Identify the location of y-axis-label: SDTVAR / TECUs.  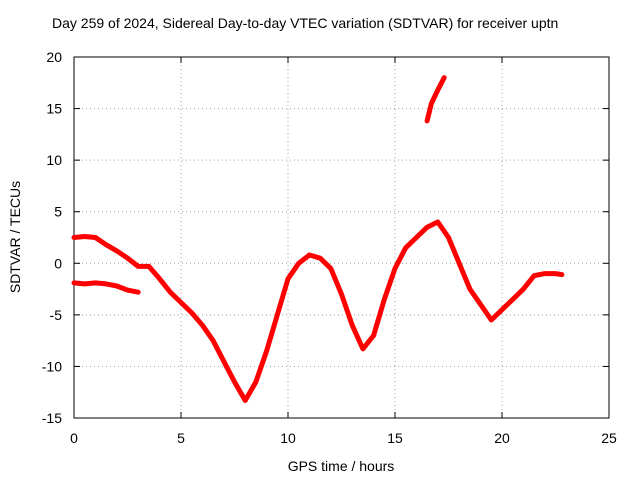
(15, 237).